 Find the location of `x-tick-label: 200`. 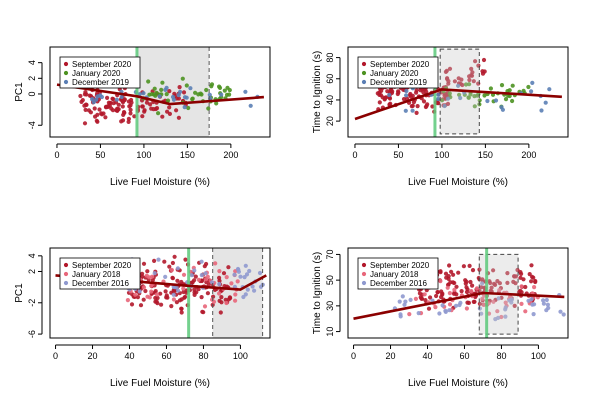

x-tick-label: 200 is located at coordinates (528, 155).